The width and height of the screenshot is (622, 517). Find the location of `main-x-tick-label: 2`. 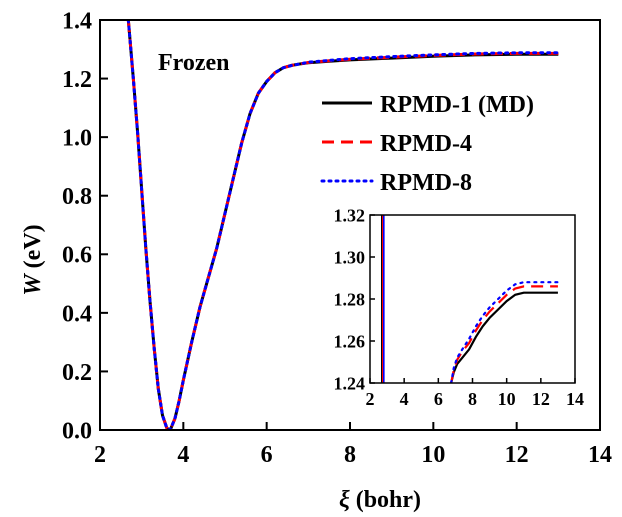

main-x-tick-label: 2 is located at coordinates (100, 455).